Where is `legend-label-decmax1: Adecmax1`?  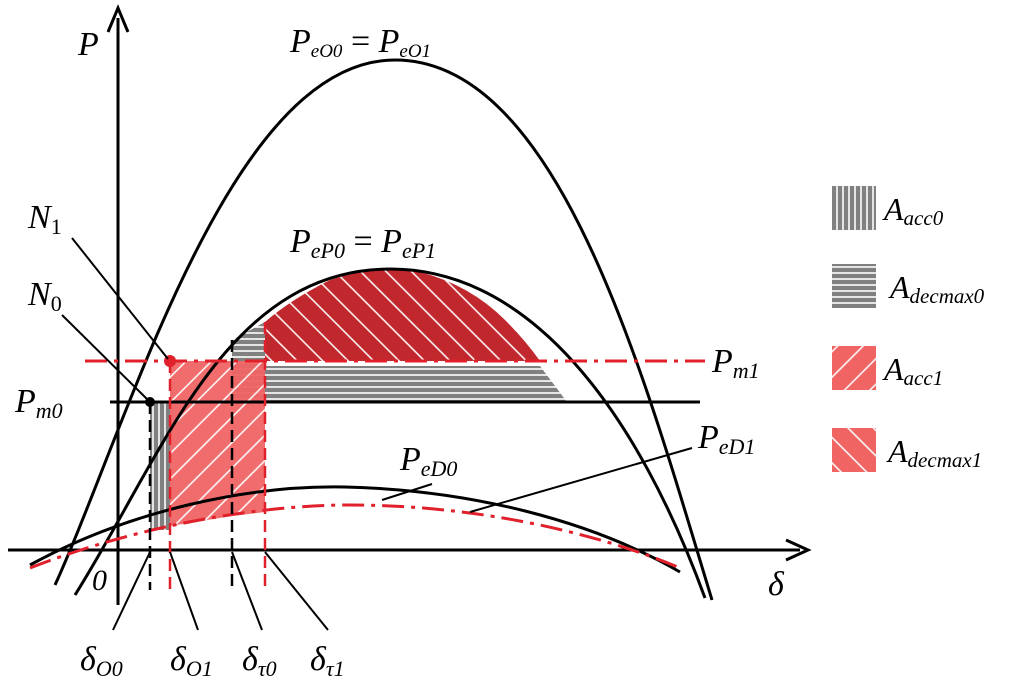 legend-label-decmax1: Adecmax1 is located at coordinates (934, 452).